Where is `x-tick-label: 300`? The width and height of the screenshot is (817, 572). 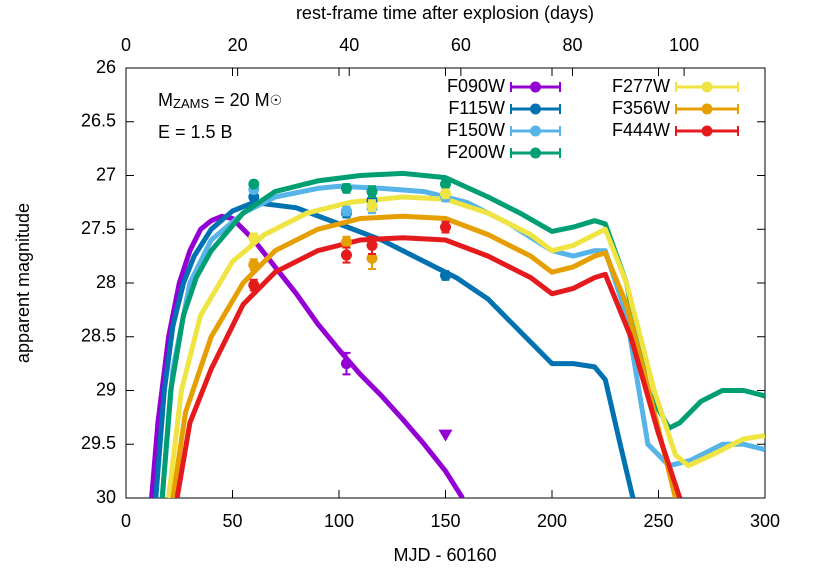
x-tick-label: 300 is located at coordinates (765, 521).